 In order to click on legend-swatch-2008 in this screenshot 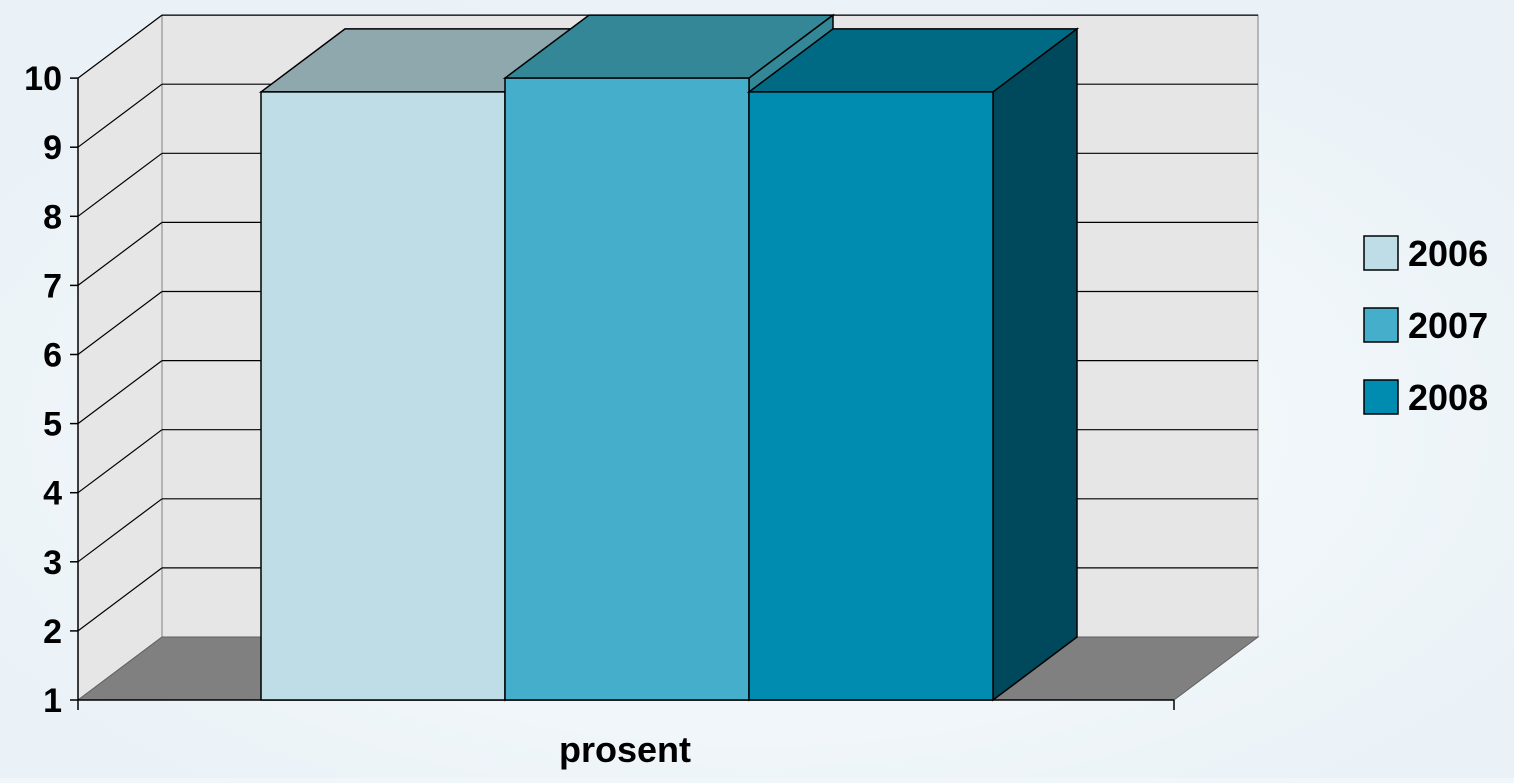, I will do `click(1381, 397)`.